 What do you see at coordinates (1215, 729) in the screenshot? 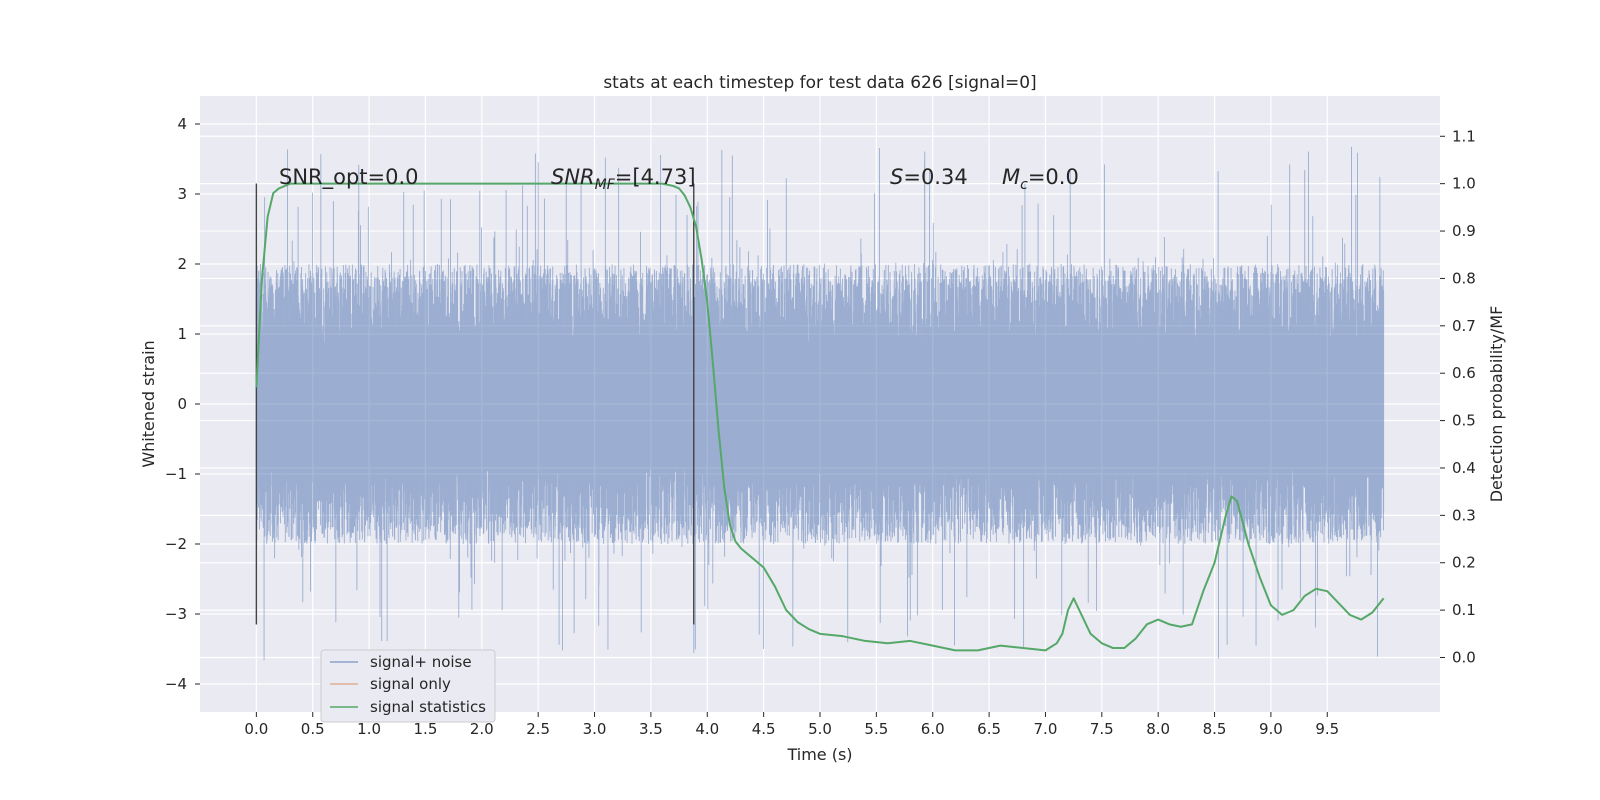
I see `x-tick-label: 8.5` at bounding box center [1215, 729].